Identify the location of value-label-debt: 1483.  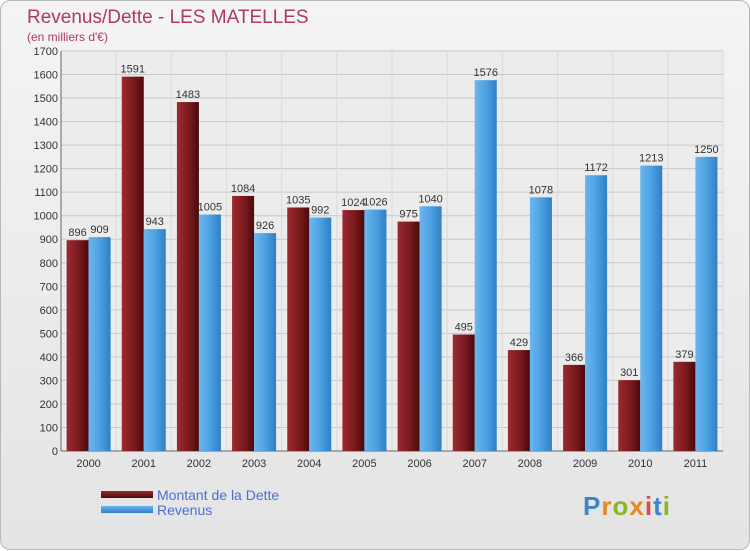
(188, 95).